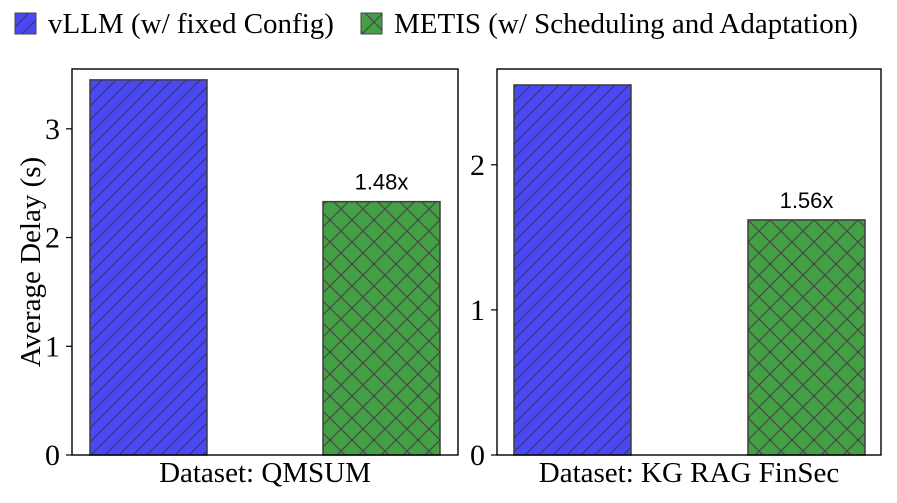  What do you see at coordinates (382, 182) in the screenshot?
I see `speedup-label: 1.48x` at bounding box center [382, 182].